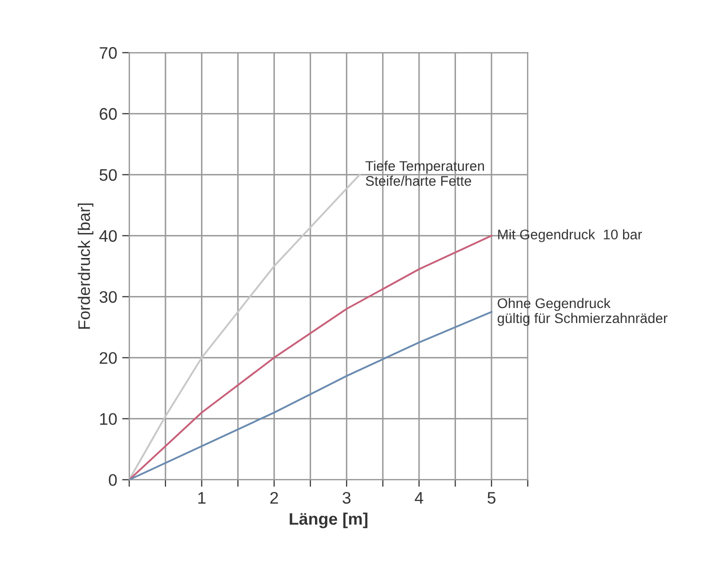 The height and width of the screenshot is (585, 718). What do you see at coordinates (108, 53) in the screenshot?
I see `y-tick-label: 70` at bounding box center [108, 53].